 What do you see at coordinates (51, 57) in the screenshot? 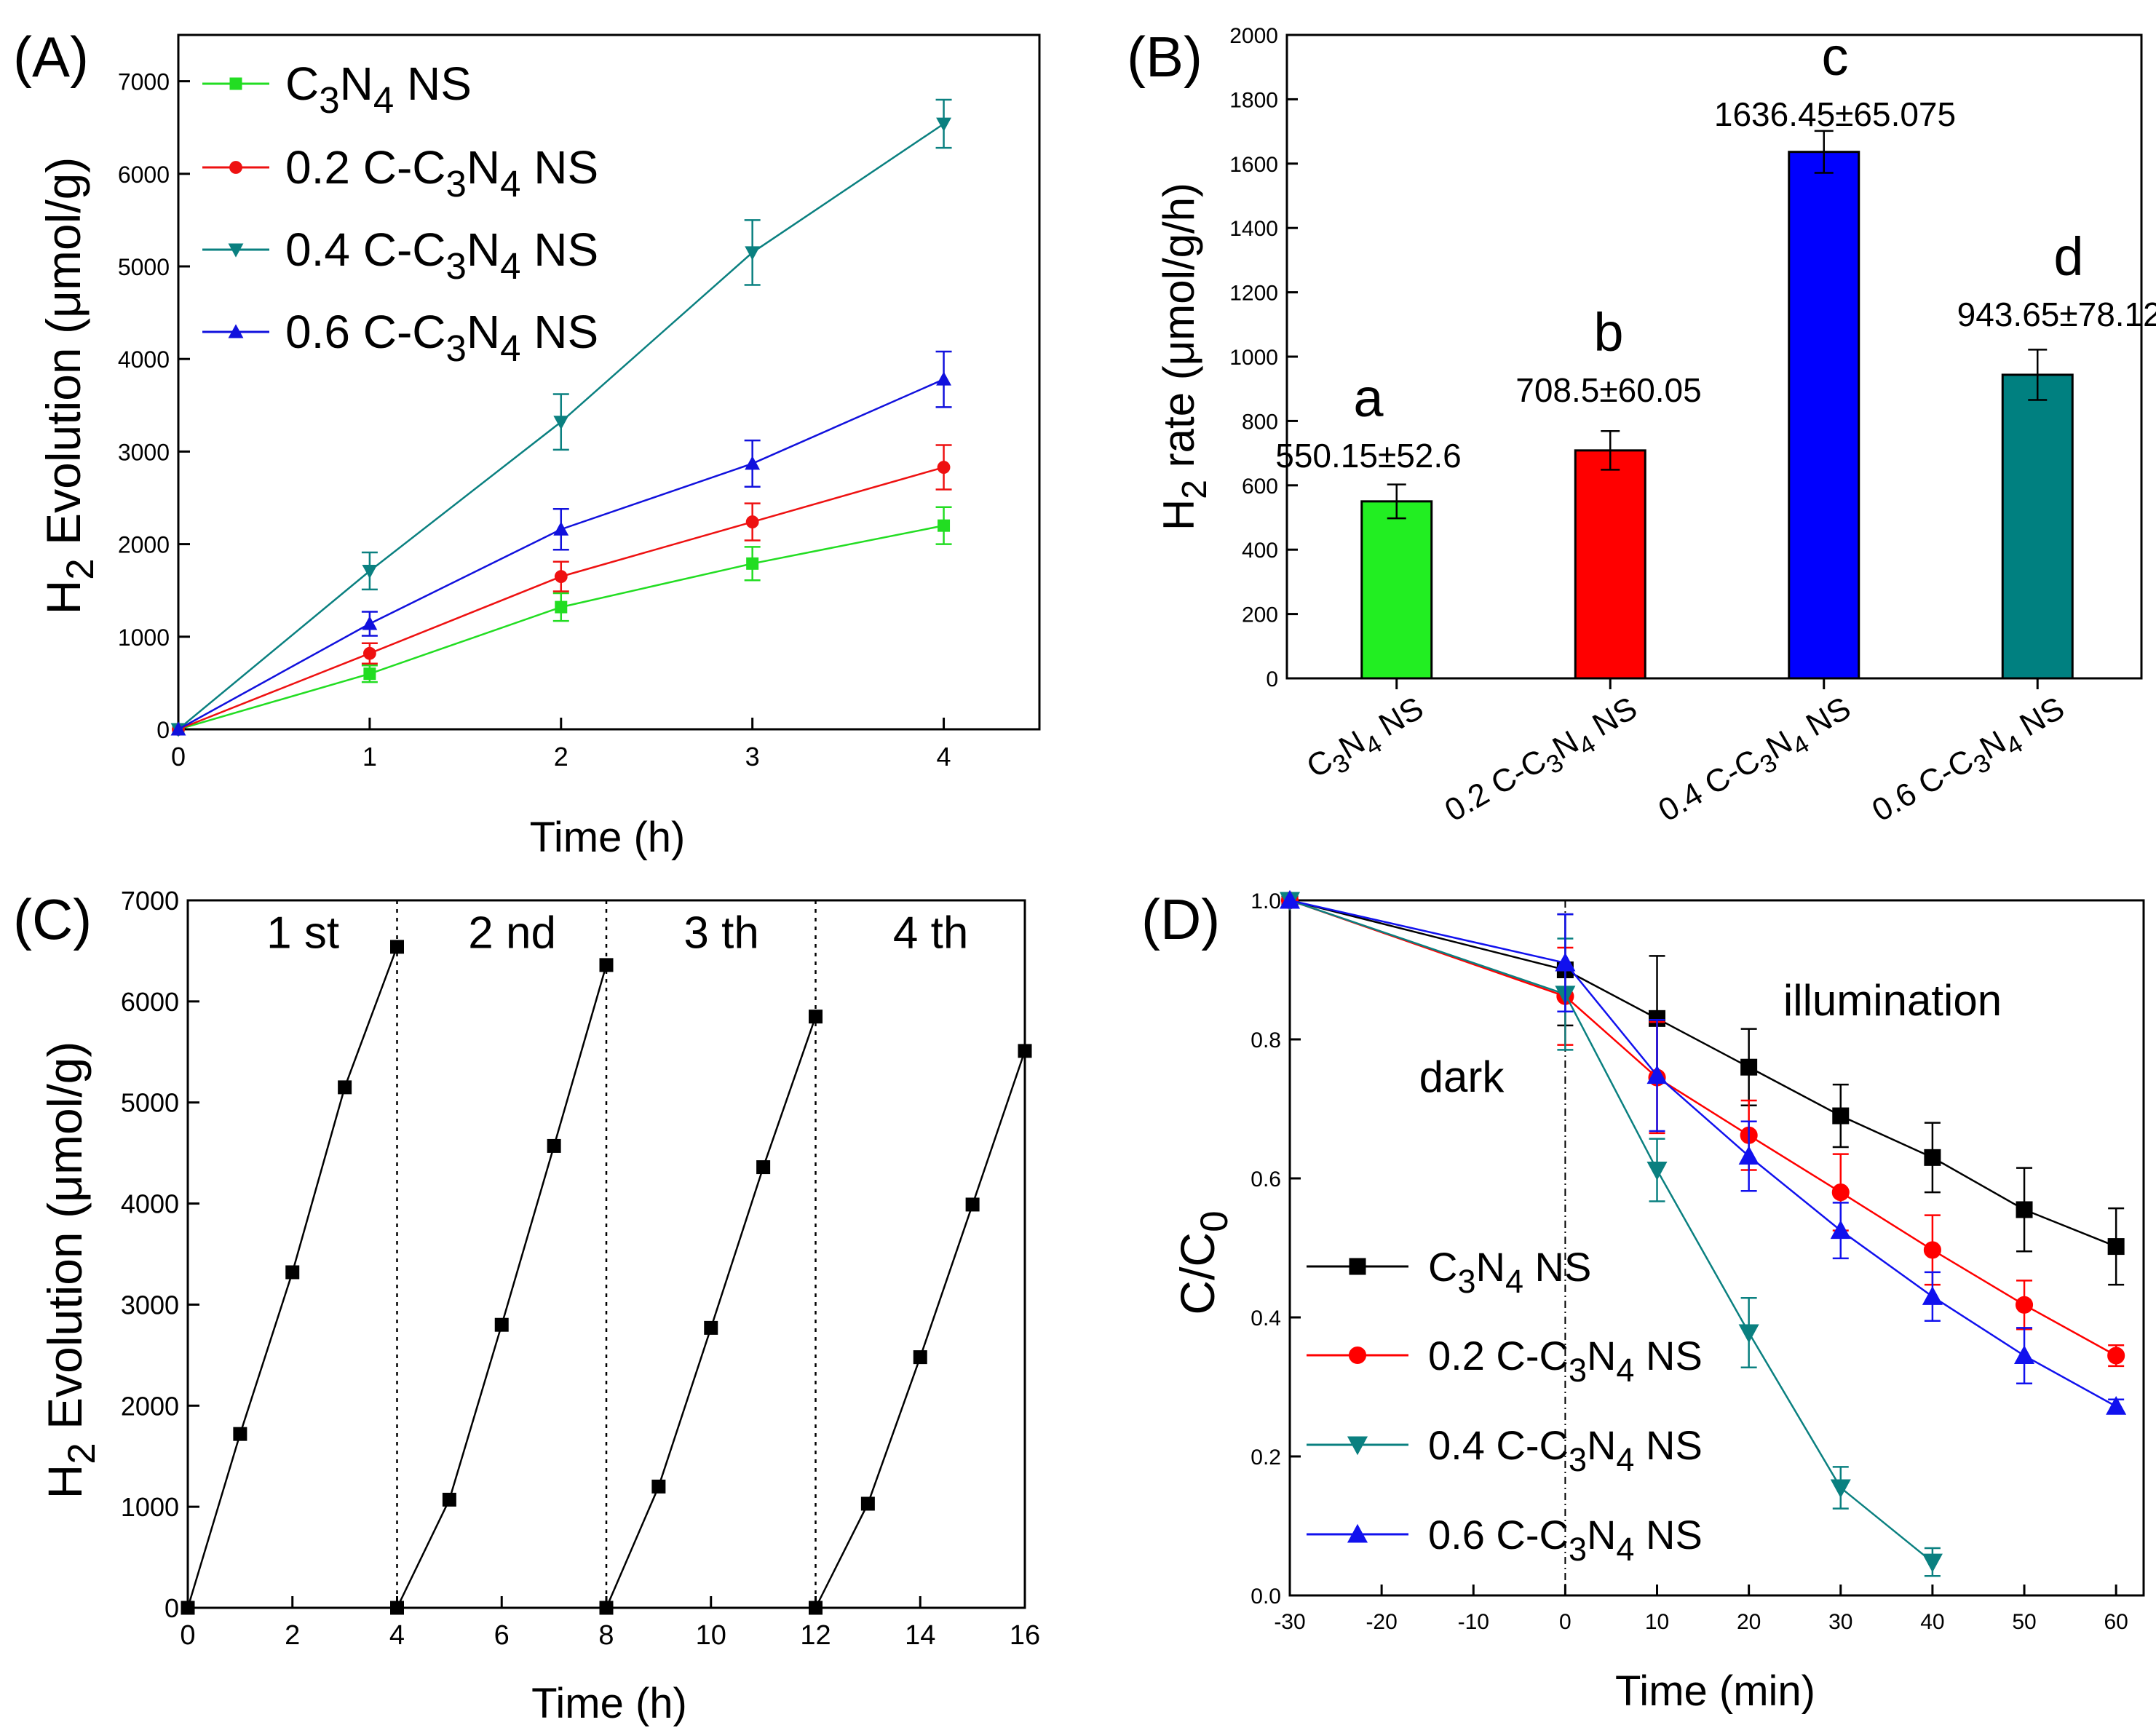
I see `panel-a-label: (A)` at bounding box center [51, 57].